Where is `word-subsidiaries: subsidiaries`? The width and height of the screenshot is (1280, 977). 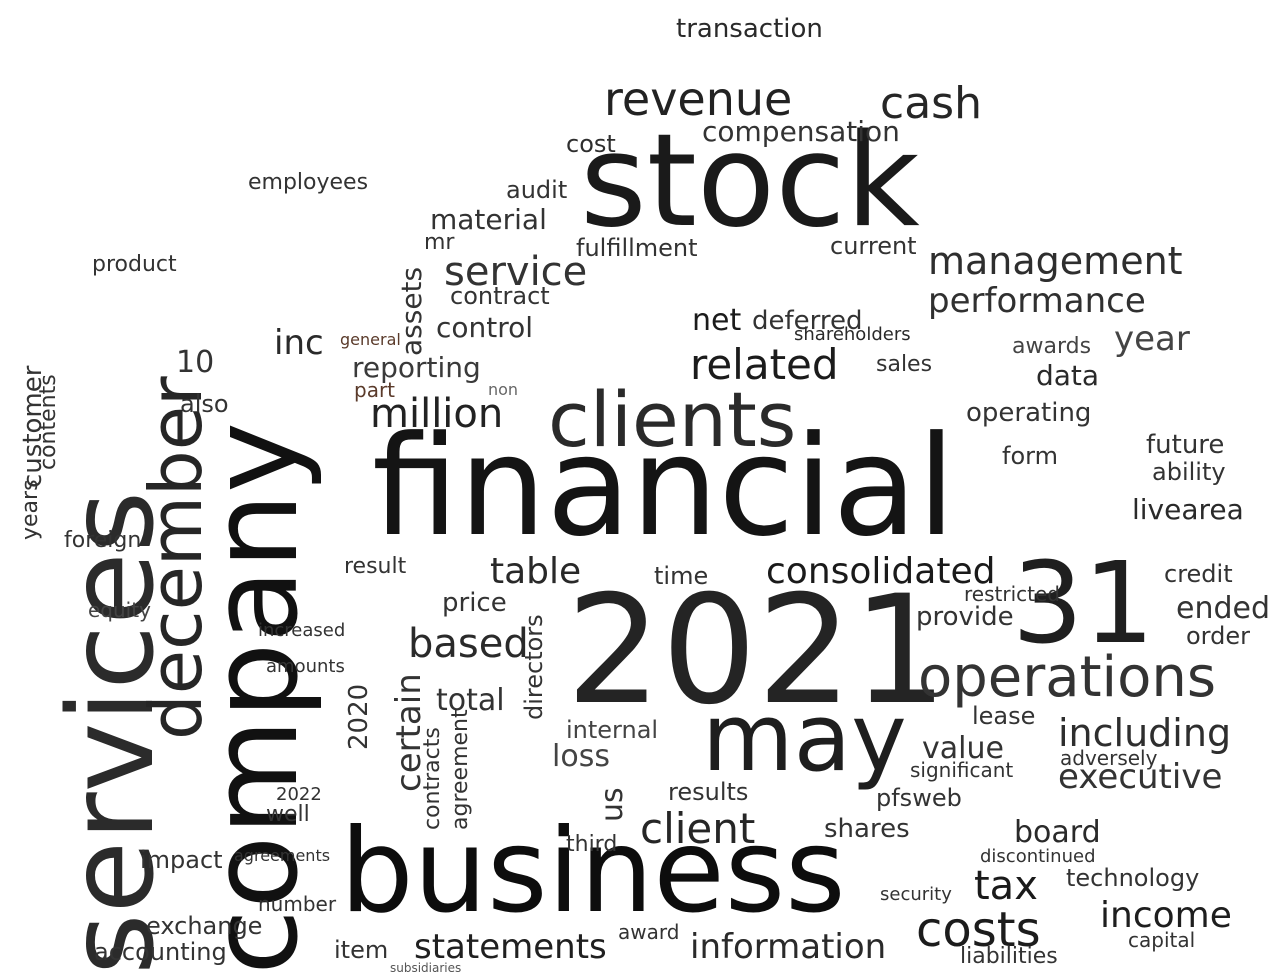 word-subsidiaries: subsidiaries is located at coordinates (426, 968).